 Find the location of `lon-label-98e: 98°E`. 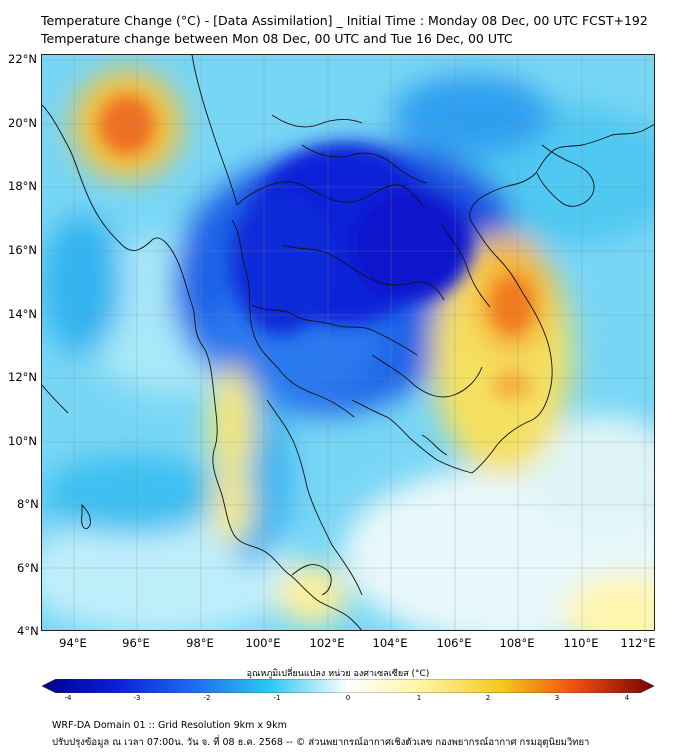

lon-label-98e: 98°E is located at coordinates (200, 643).